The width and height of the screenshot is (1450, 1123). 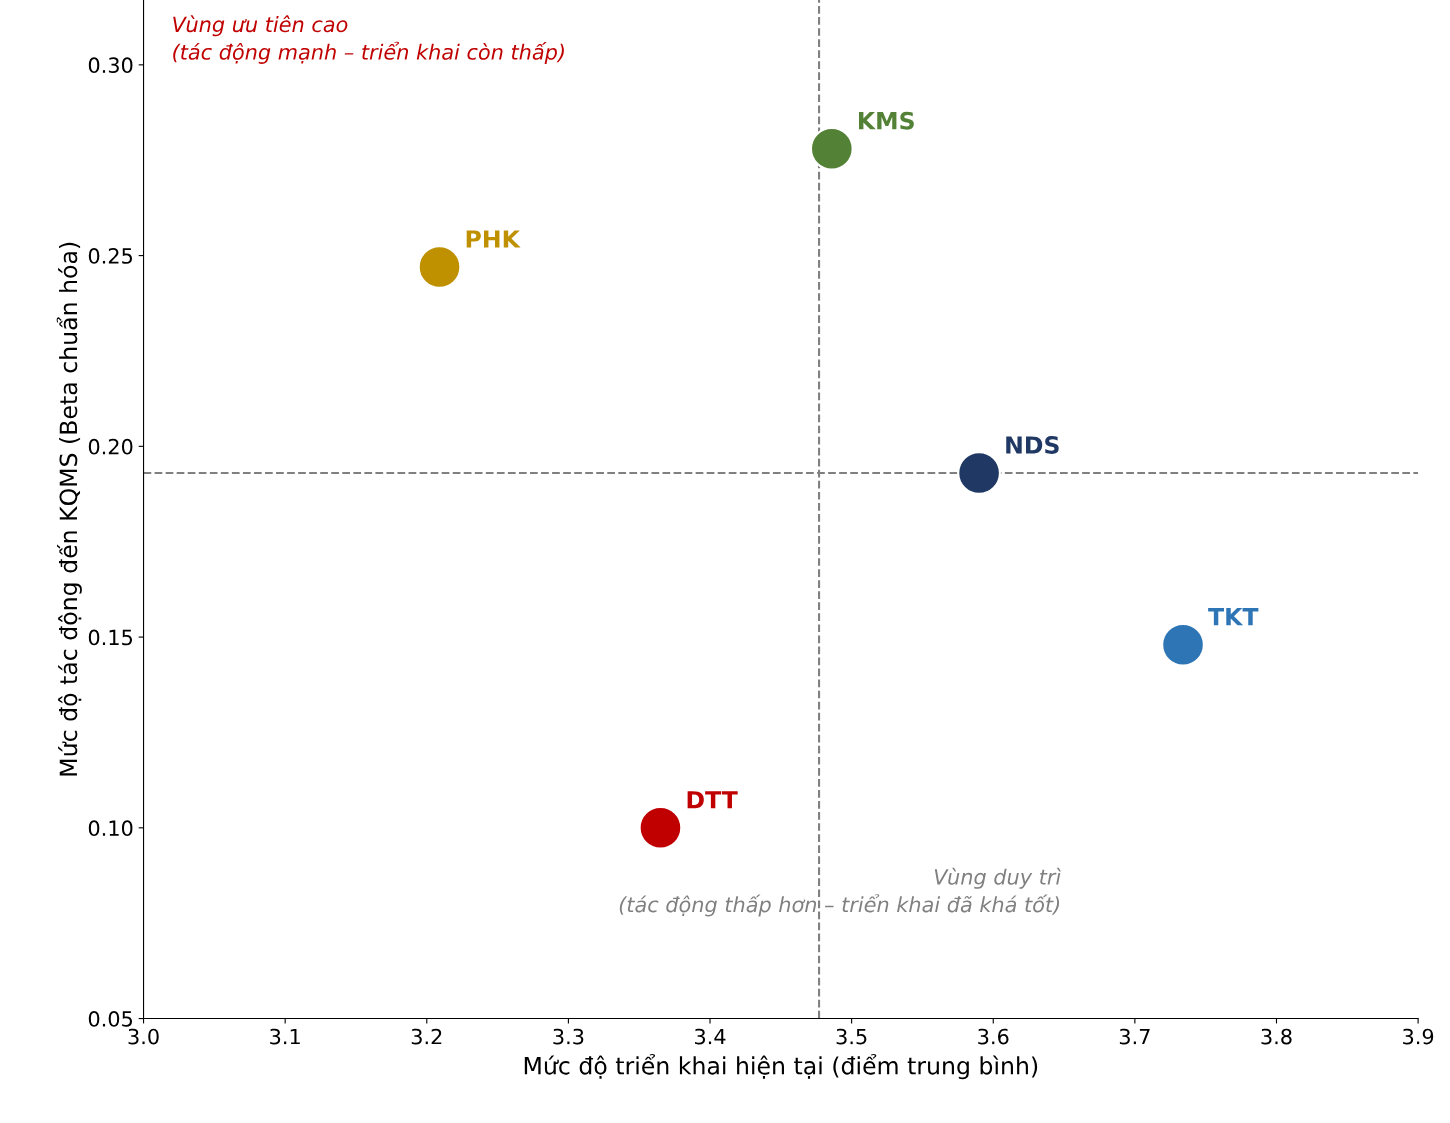 I want to click on x-tick-label: 3.5, so click(x=851, y=1036).